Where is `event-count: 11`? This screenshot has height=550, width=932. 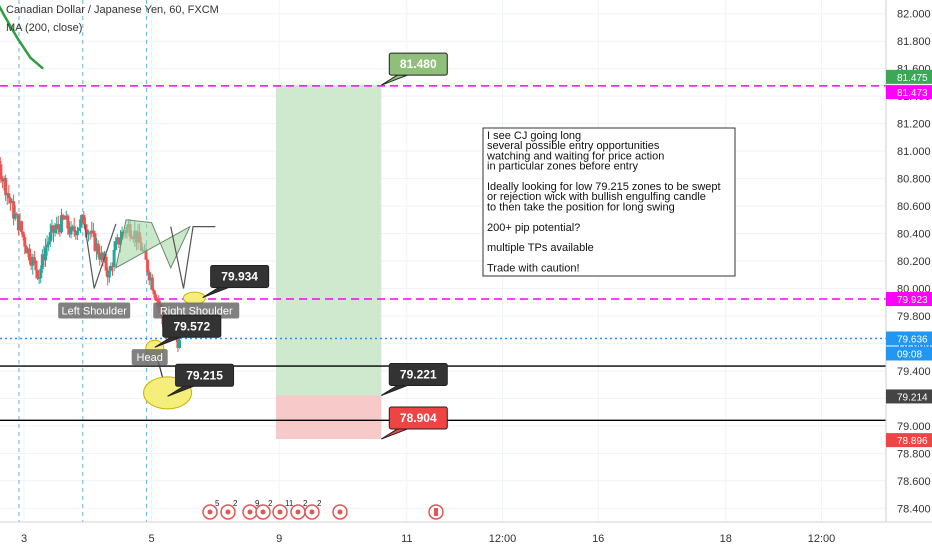
event-count: 11 is located at coordinates (289, 503).